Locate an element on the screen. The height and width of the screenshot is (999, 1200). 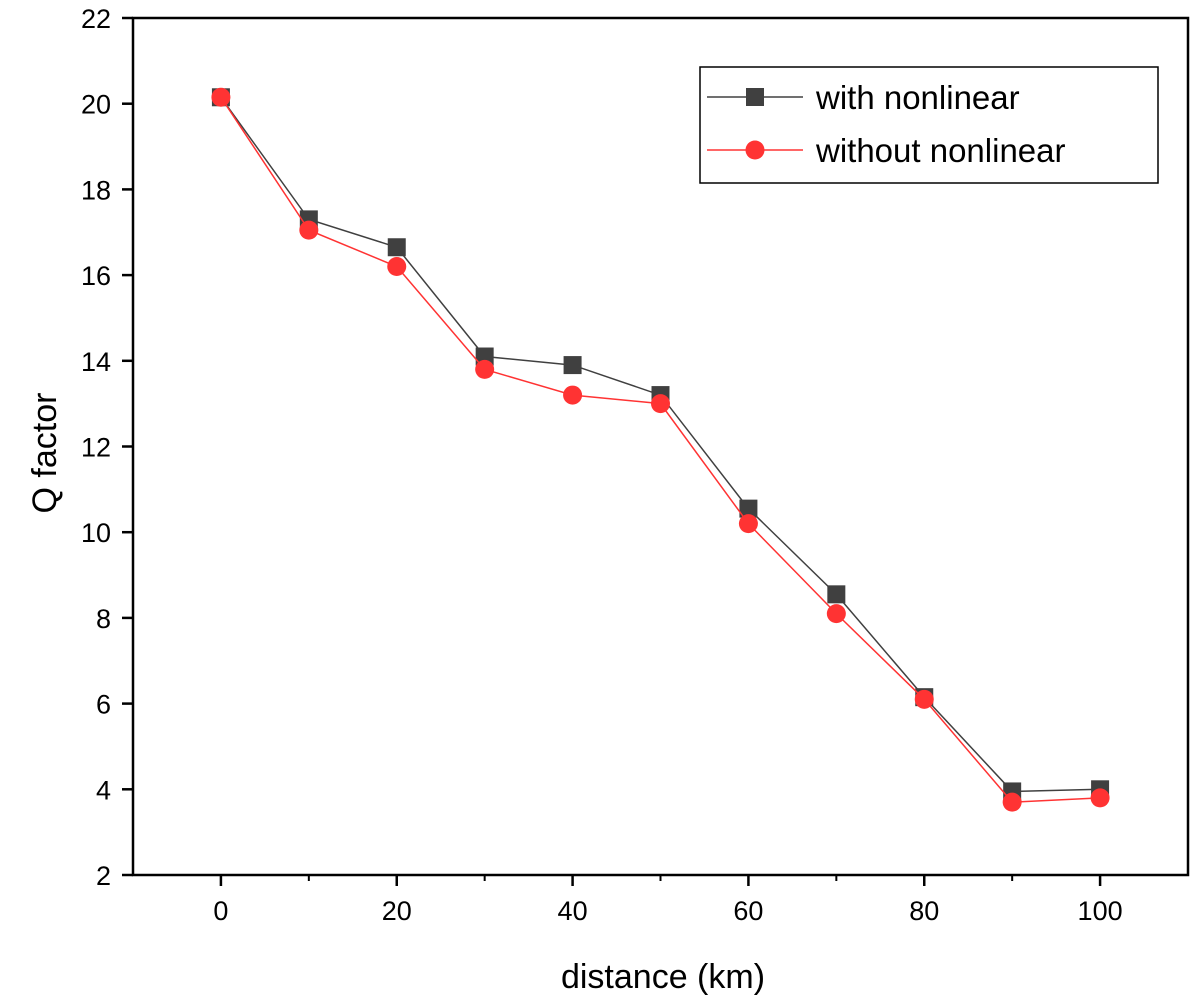
x-tick-label: 80 is located at coordinates (924, 911).